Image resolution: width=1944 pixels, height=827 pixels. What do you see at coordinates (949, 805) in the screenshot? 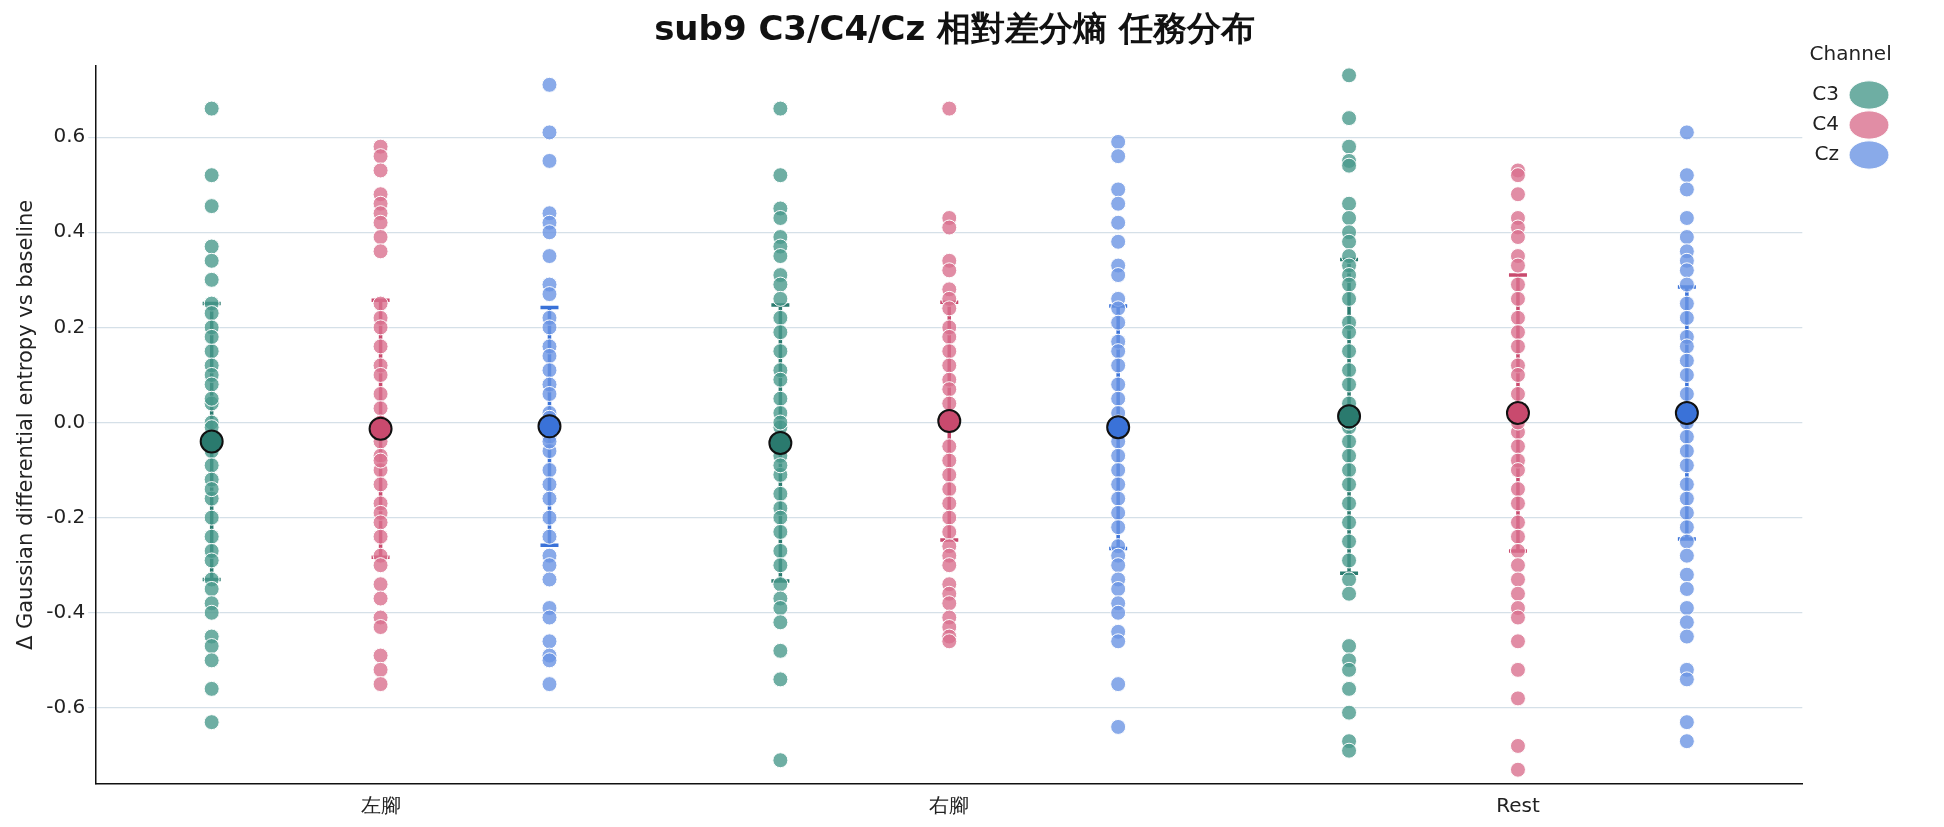
I see `x-tick-label: 右腳` at bounding box center [949, 805].